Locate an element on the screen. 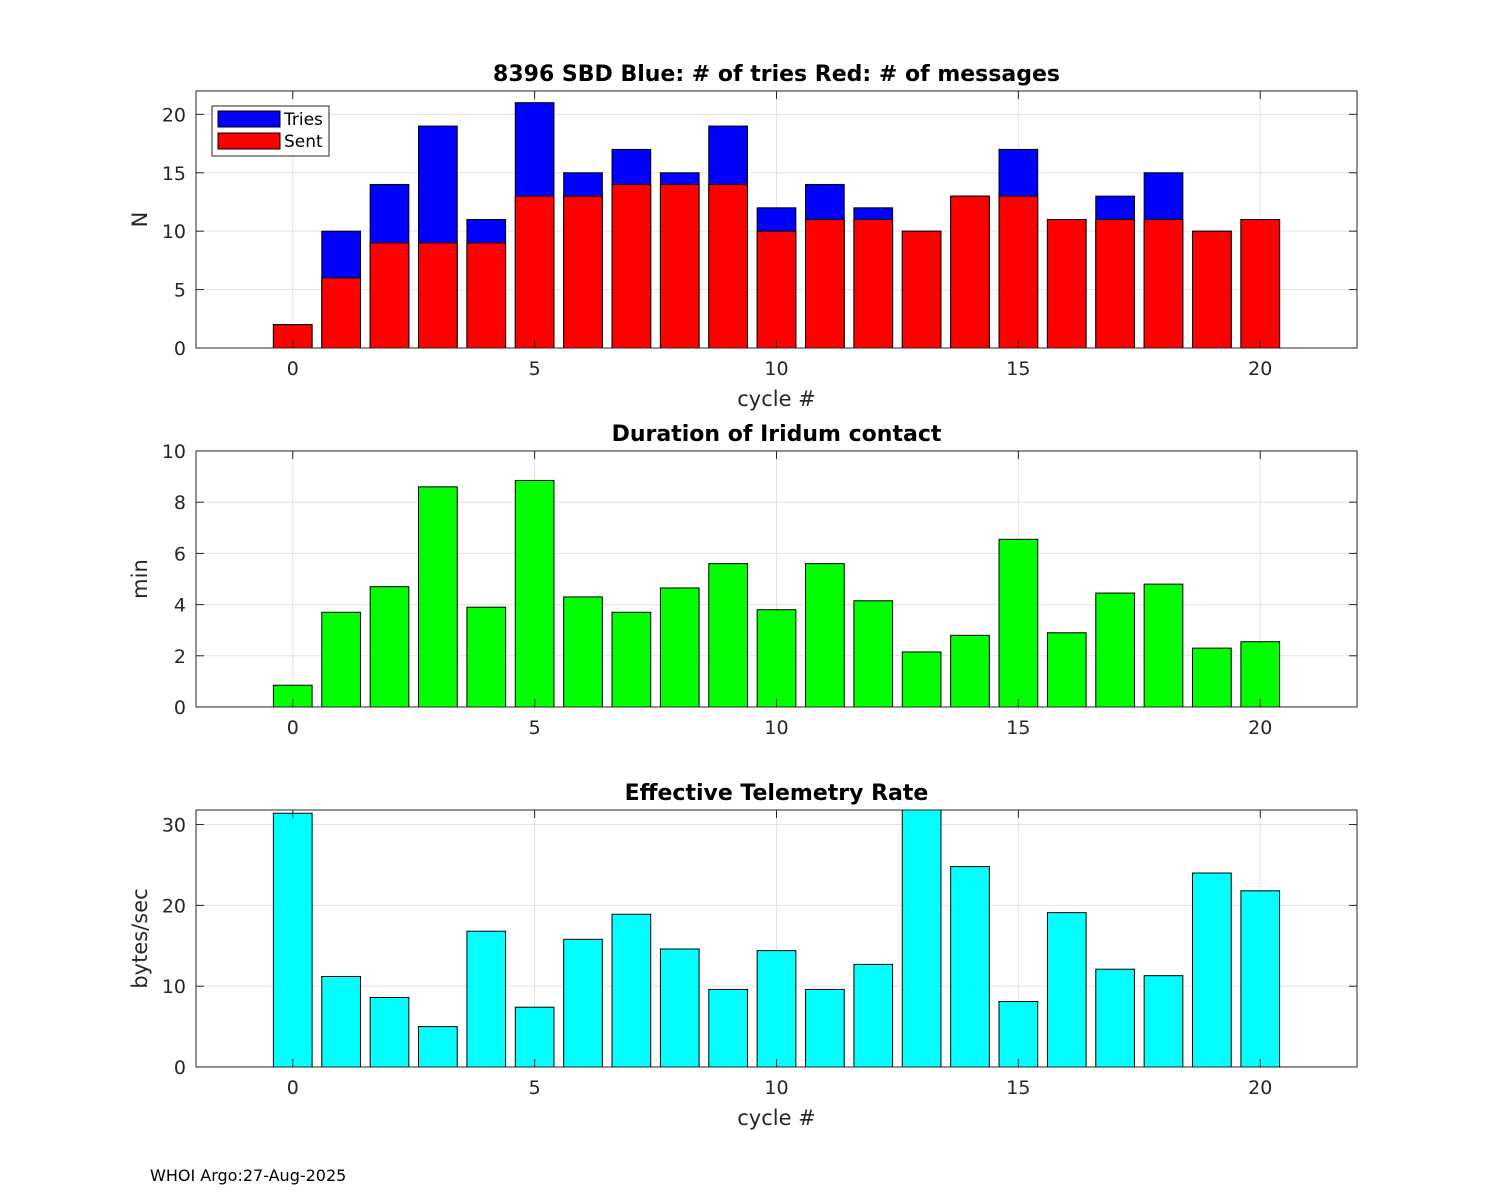 The width and height of the screenshot is (1500, 1200). duration-ytick-label: 2 is located at coordinates (180, 657).